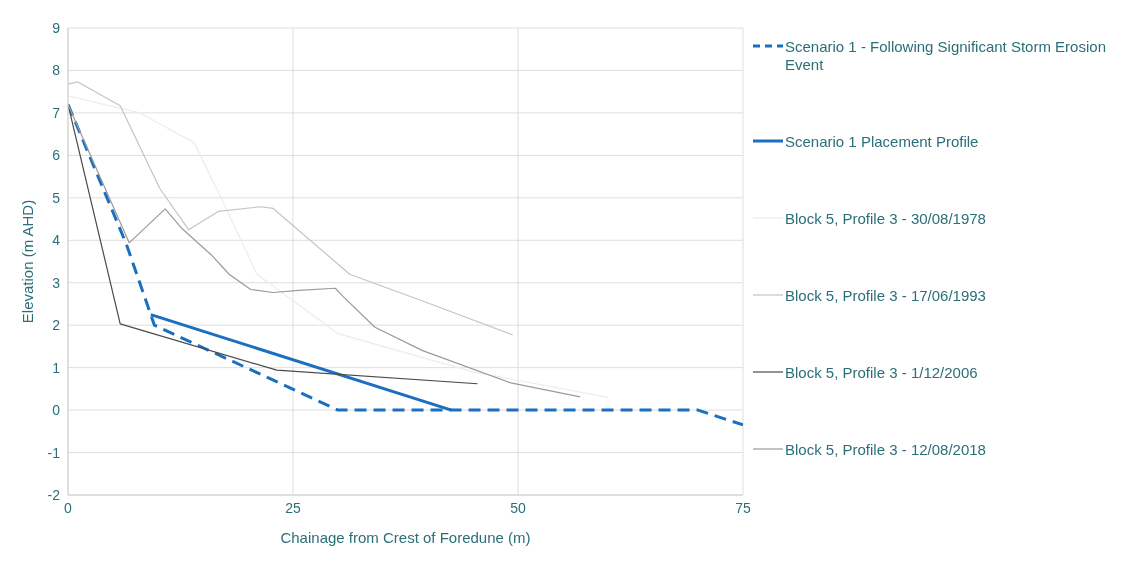  Describe the element at coordinates (56, 197) in the screenshot. I see `y-tick-label: 5` at that location.